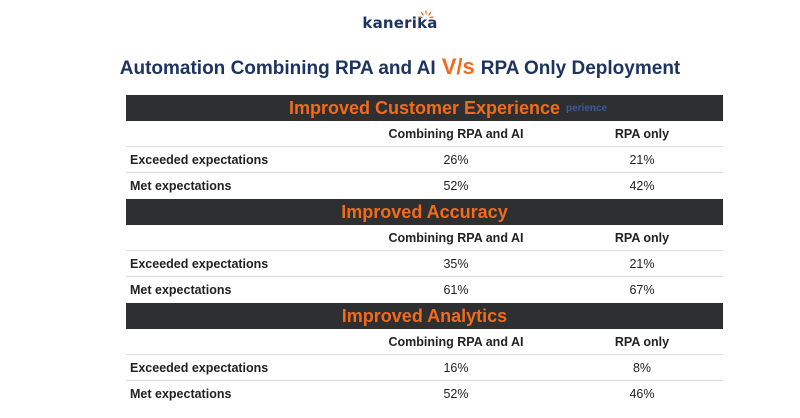 This screenshot has height=418, width=800. Describe the element at coordinates (424, 264) in the screenshot. I see `table-row: Exceeded expectations 35% 21%` at that location.